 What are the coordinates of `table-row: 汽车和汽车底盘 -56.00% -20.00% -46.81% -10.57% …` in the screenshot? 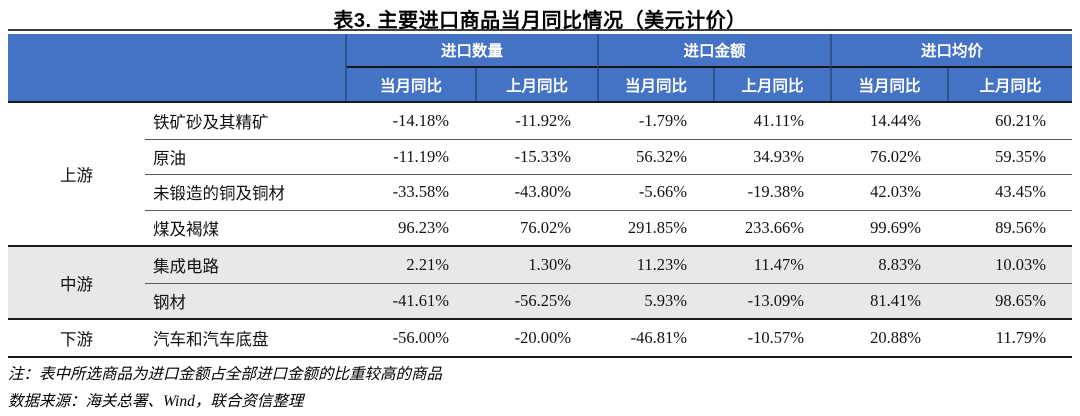 It's located at (608, 338).